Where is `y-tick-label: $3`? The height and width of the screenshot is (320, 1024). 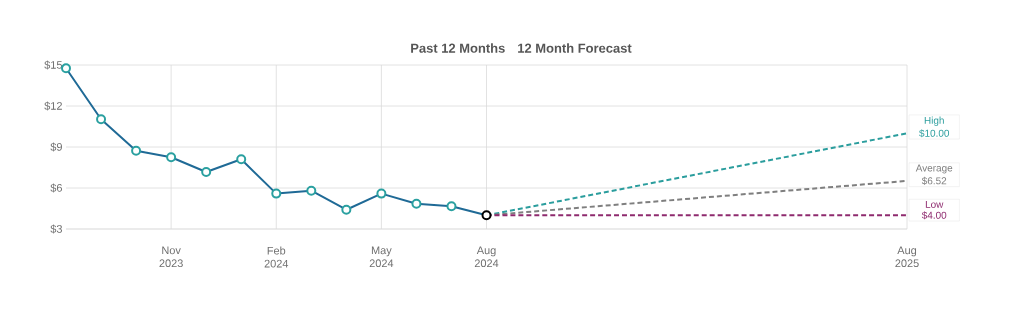 y-tick-label: $3 is located at coordinates (56, 229).